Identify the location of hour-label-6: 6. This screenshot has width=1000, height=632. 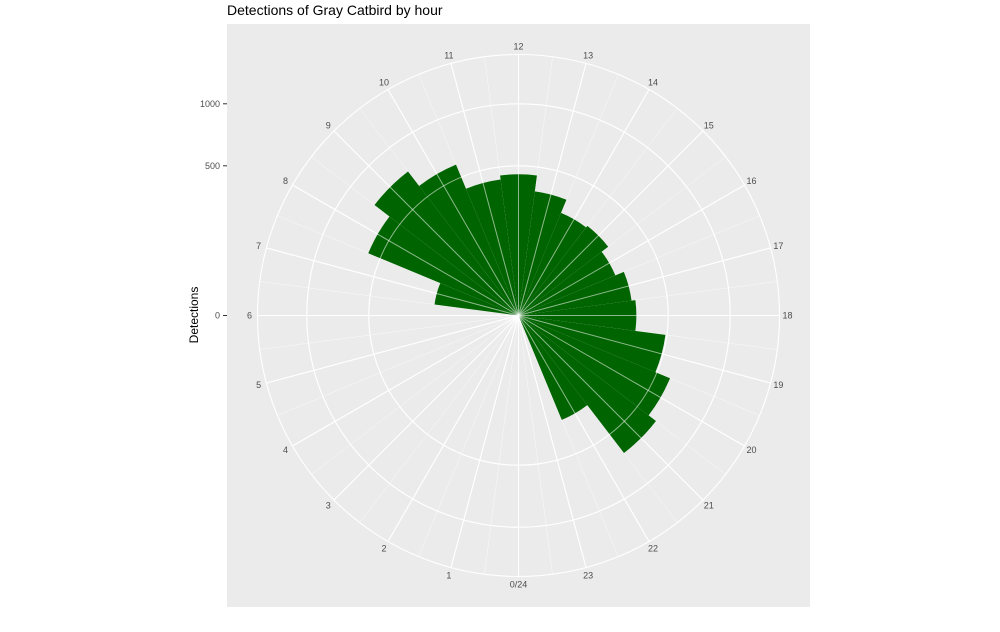
(249, 316).